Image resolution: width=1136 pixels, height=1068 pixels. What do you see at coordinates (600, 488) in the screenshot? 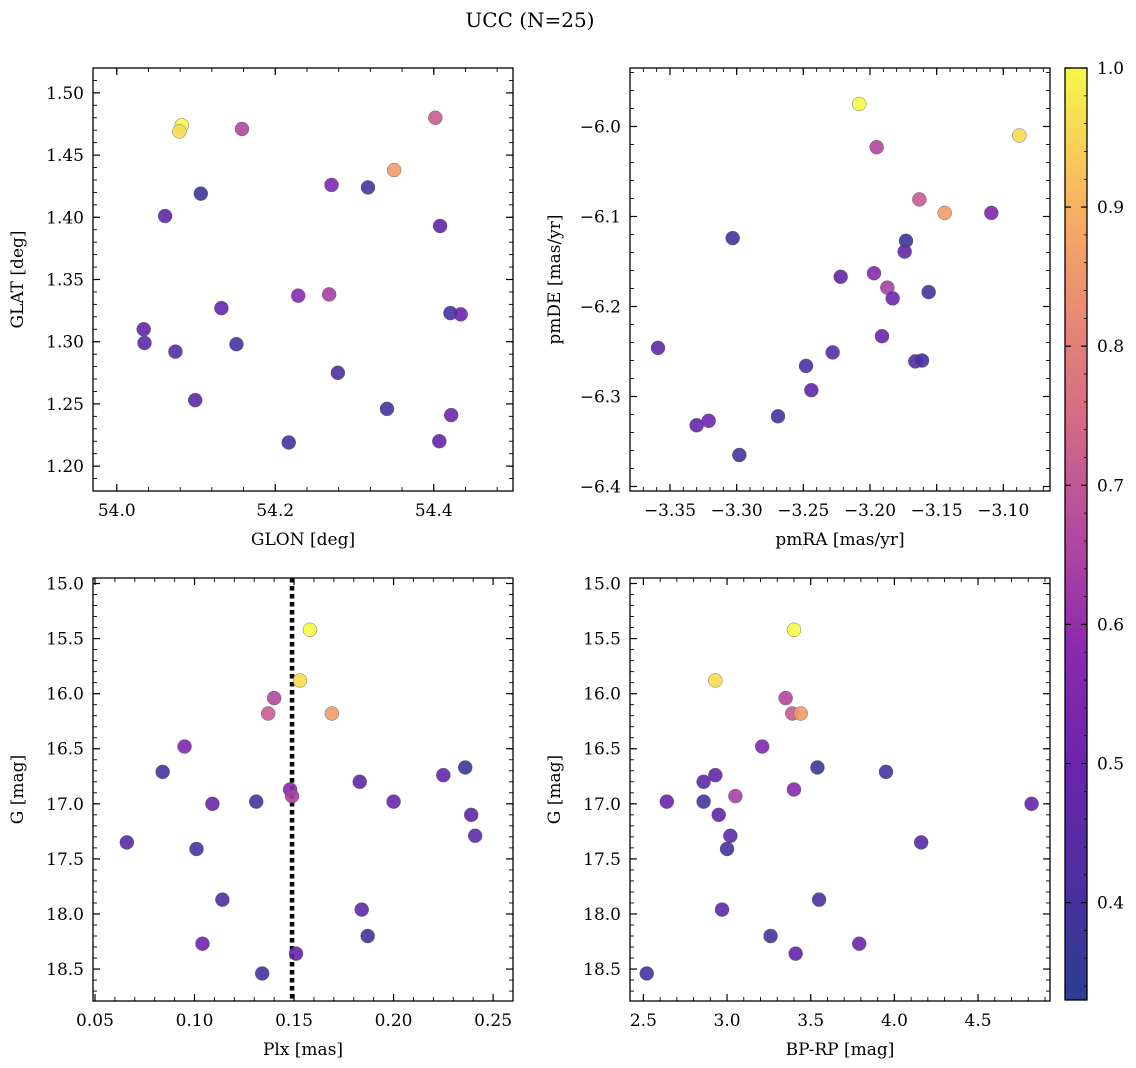
I see `y-tick-label: −6.4` at bounding box center [600, 488].